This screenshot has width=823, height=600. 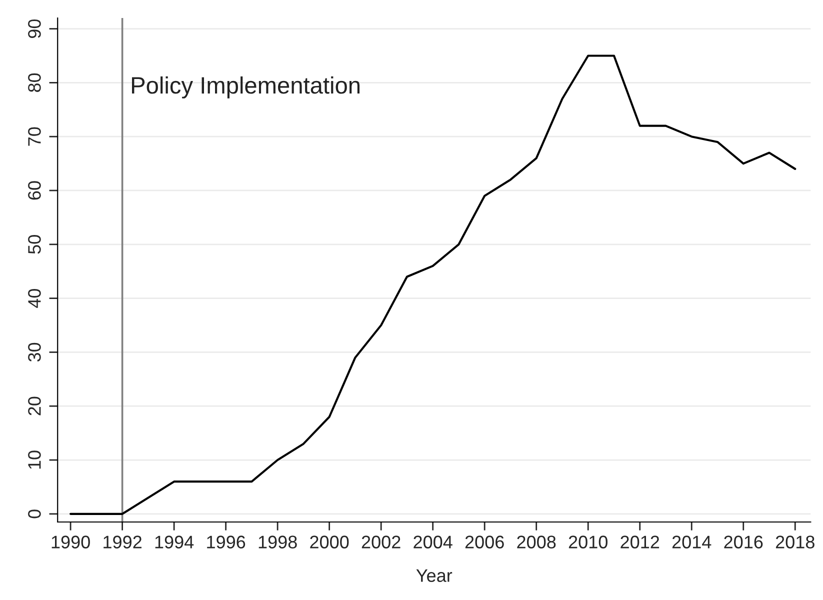 What do you see at coordinates (795, 542) in the screenshot?
I see `x-tick-label: 2018` at bounding box center [795, 542].